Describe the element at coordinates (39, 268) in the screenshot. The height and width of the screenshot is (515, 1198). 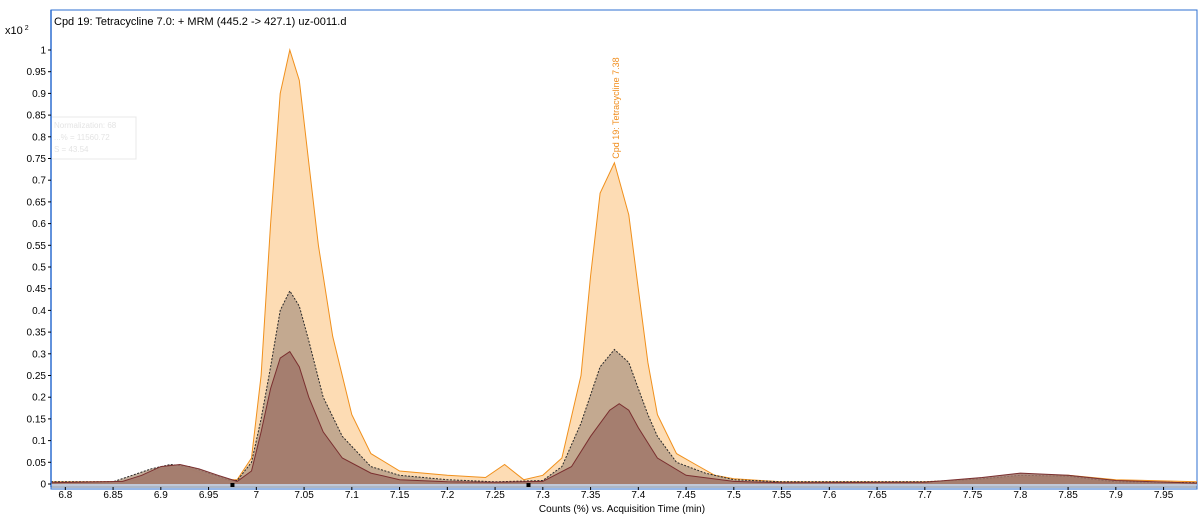
I see `y-tick-label: 0.5` at that location.